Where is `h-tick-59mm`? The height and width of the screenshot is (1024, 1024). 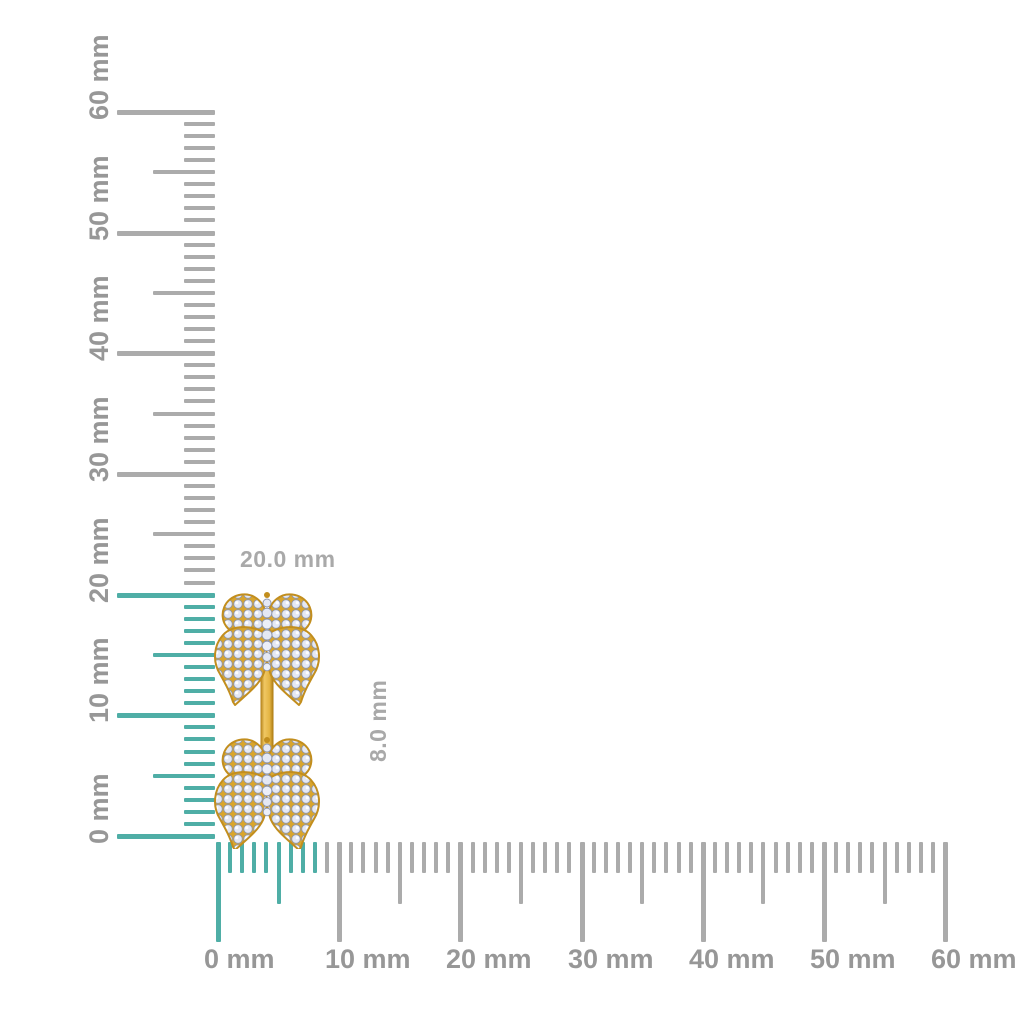 h-tick-59mm is located at coordinates (933, 857).